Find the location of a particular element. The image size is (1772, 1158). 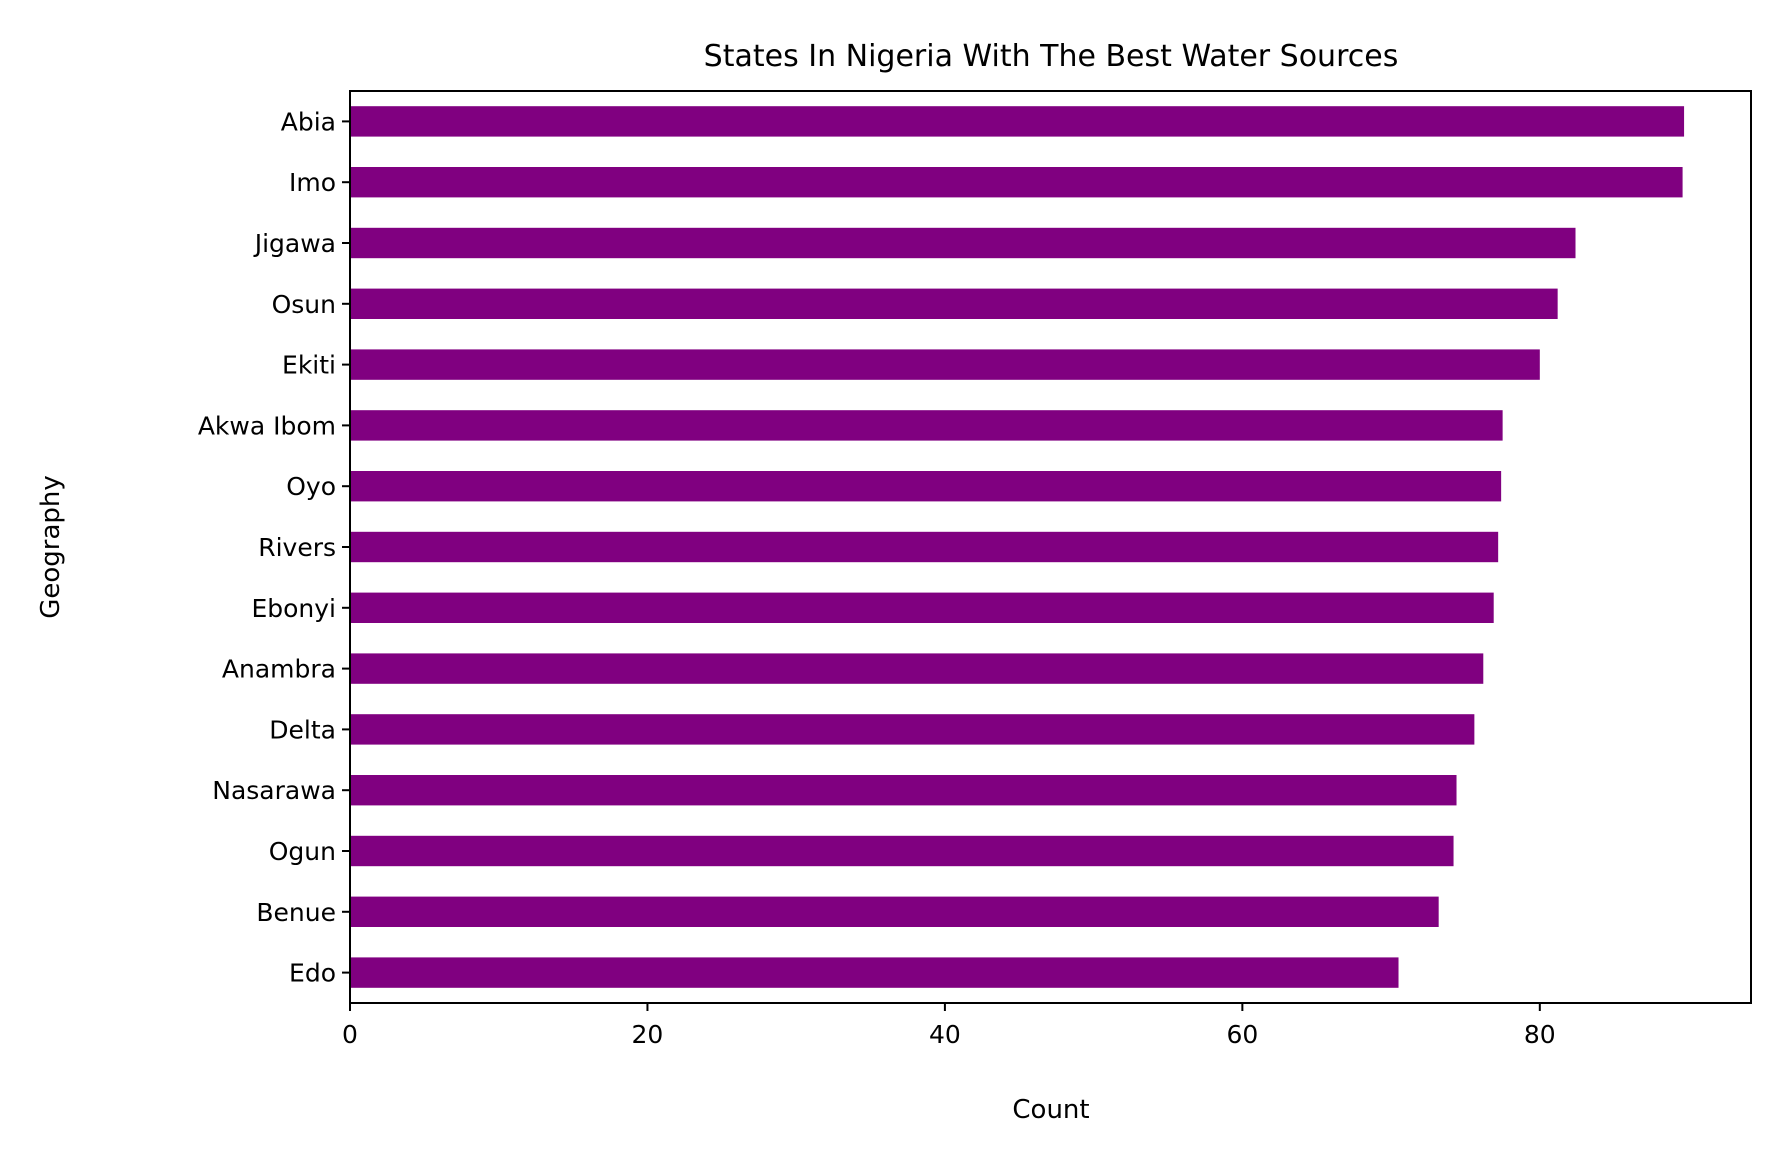

y-tick-label: Ogun is located at coordinates (302, 851).